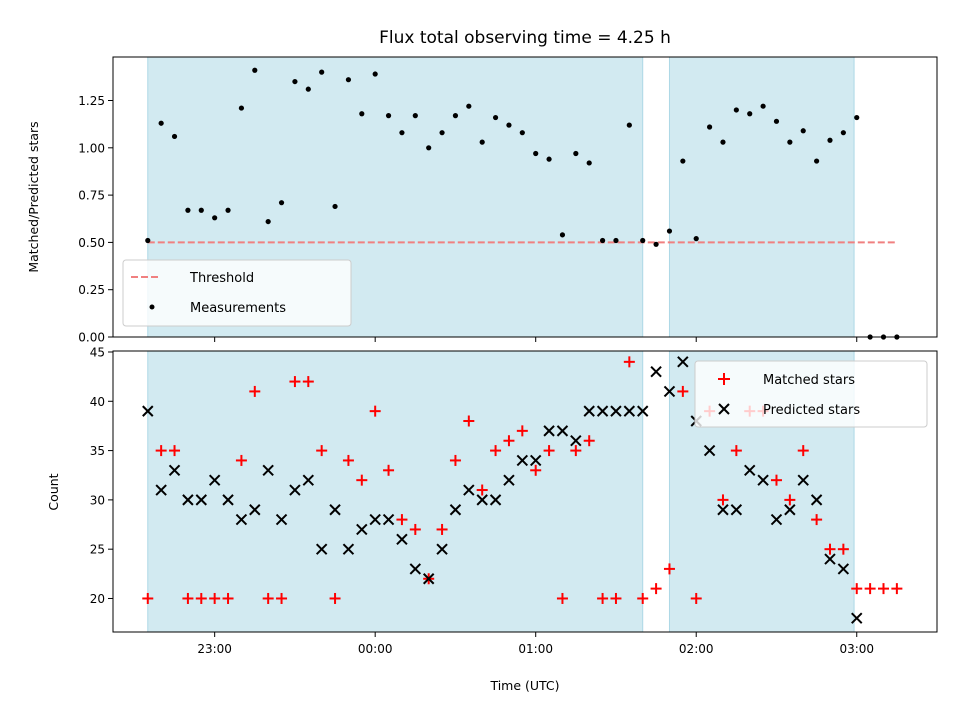 This screenshot has height=724, width=960. What do you see at coordinates (152, 307) in the screenshot?
I see `legend-measurement-swatch` at bounding box center [152, 307].